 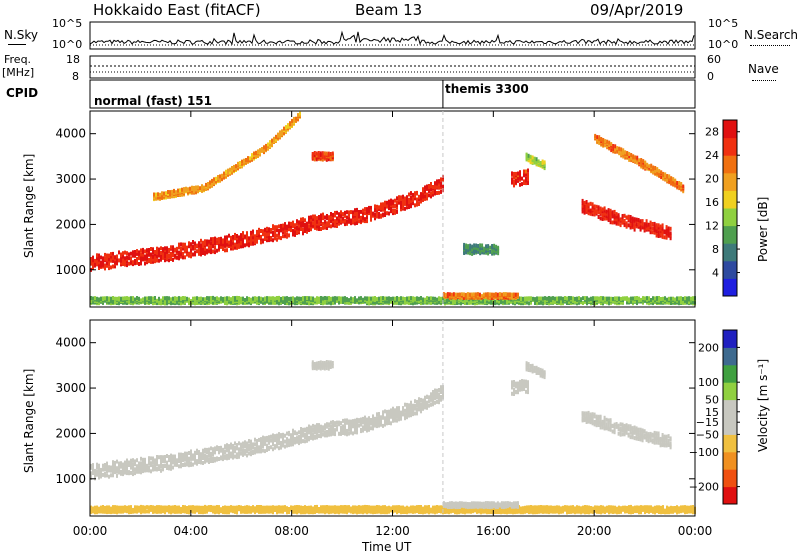 What do you see at coordinates (764, 80) in the screenshot?
I see `nave-legend-line` at bounding box center [764, 80].